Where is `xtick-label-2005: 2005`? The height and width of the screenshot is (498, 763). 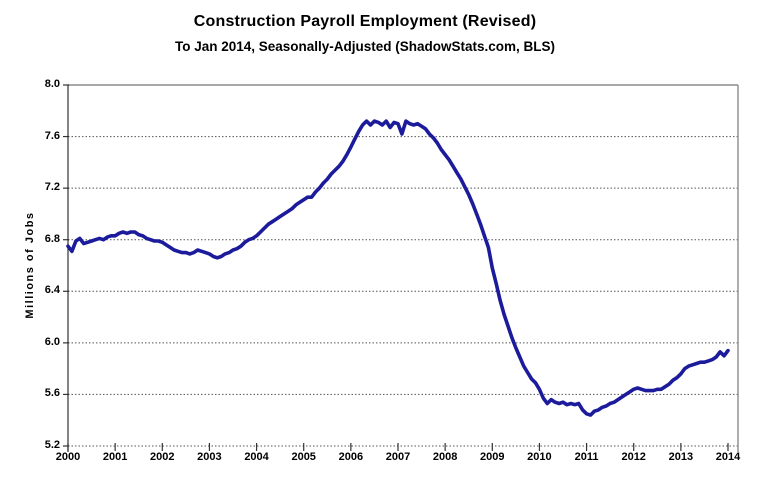 xtick-label-2005: 2005 is located at coordinates (303, 457).